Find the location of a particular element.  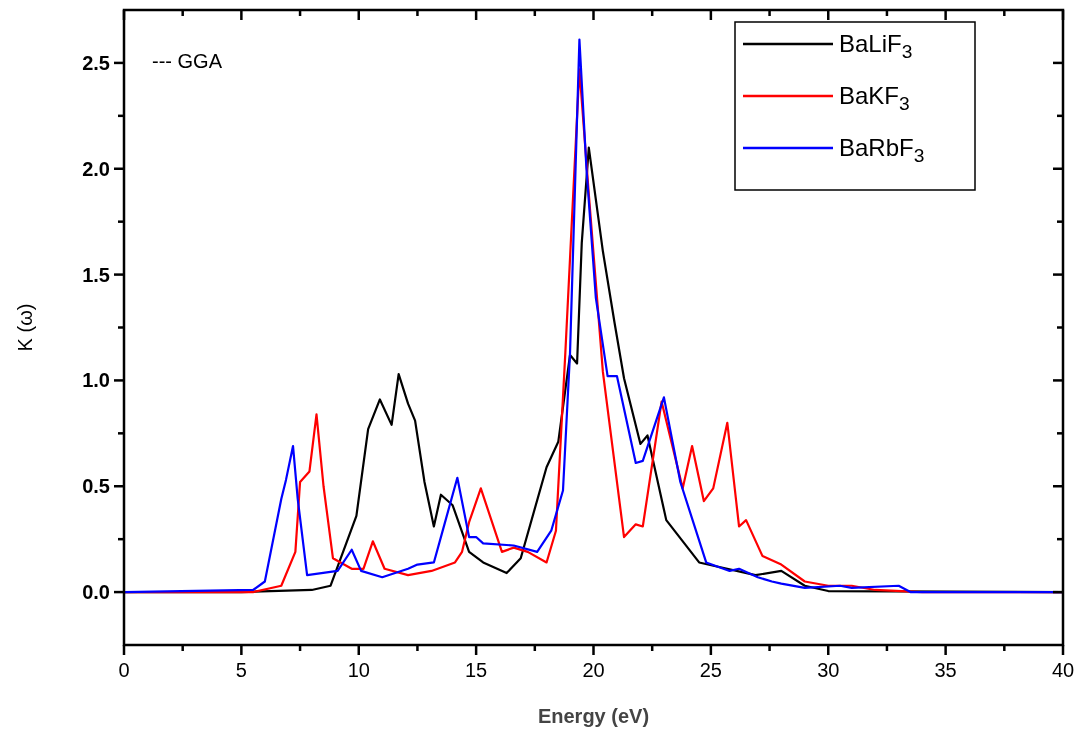

x-tick-label: 10 is located at coordinates (358, 670).